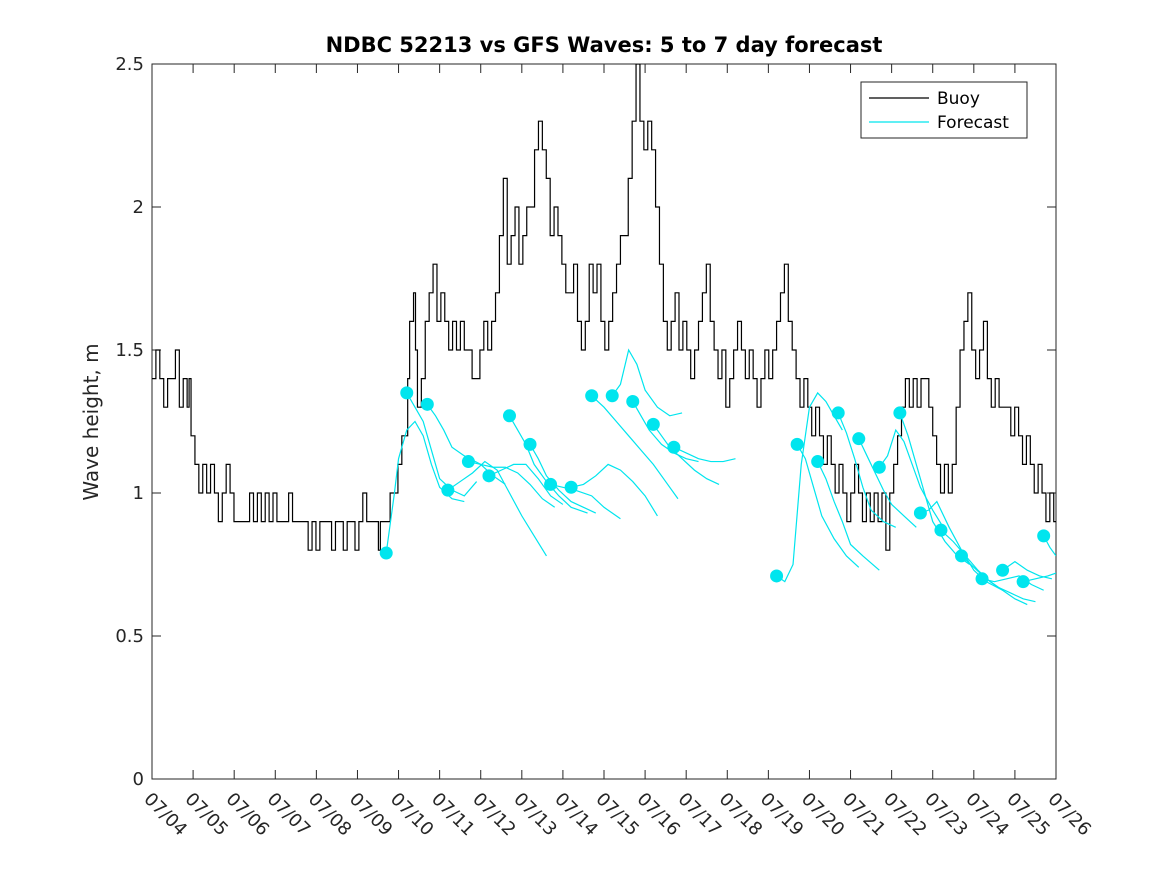  I want to click on y-tick-label: 1, so click(138, 493).